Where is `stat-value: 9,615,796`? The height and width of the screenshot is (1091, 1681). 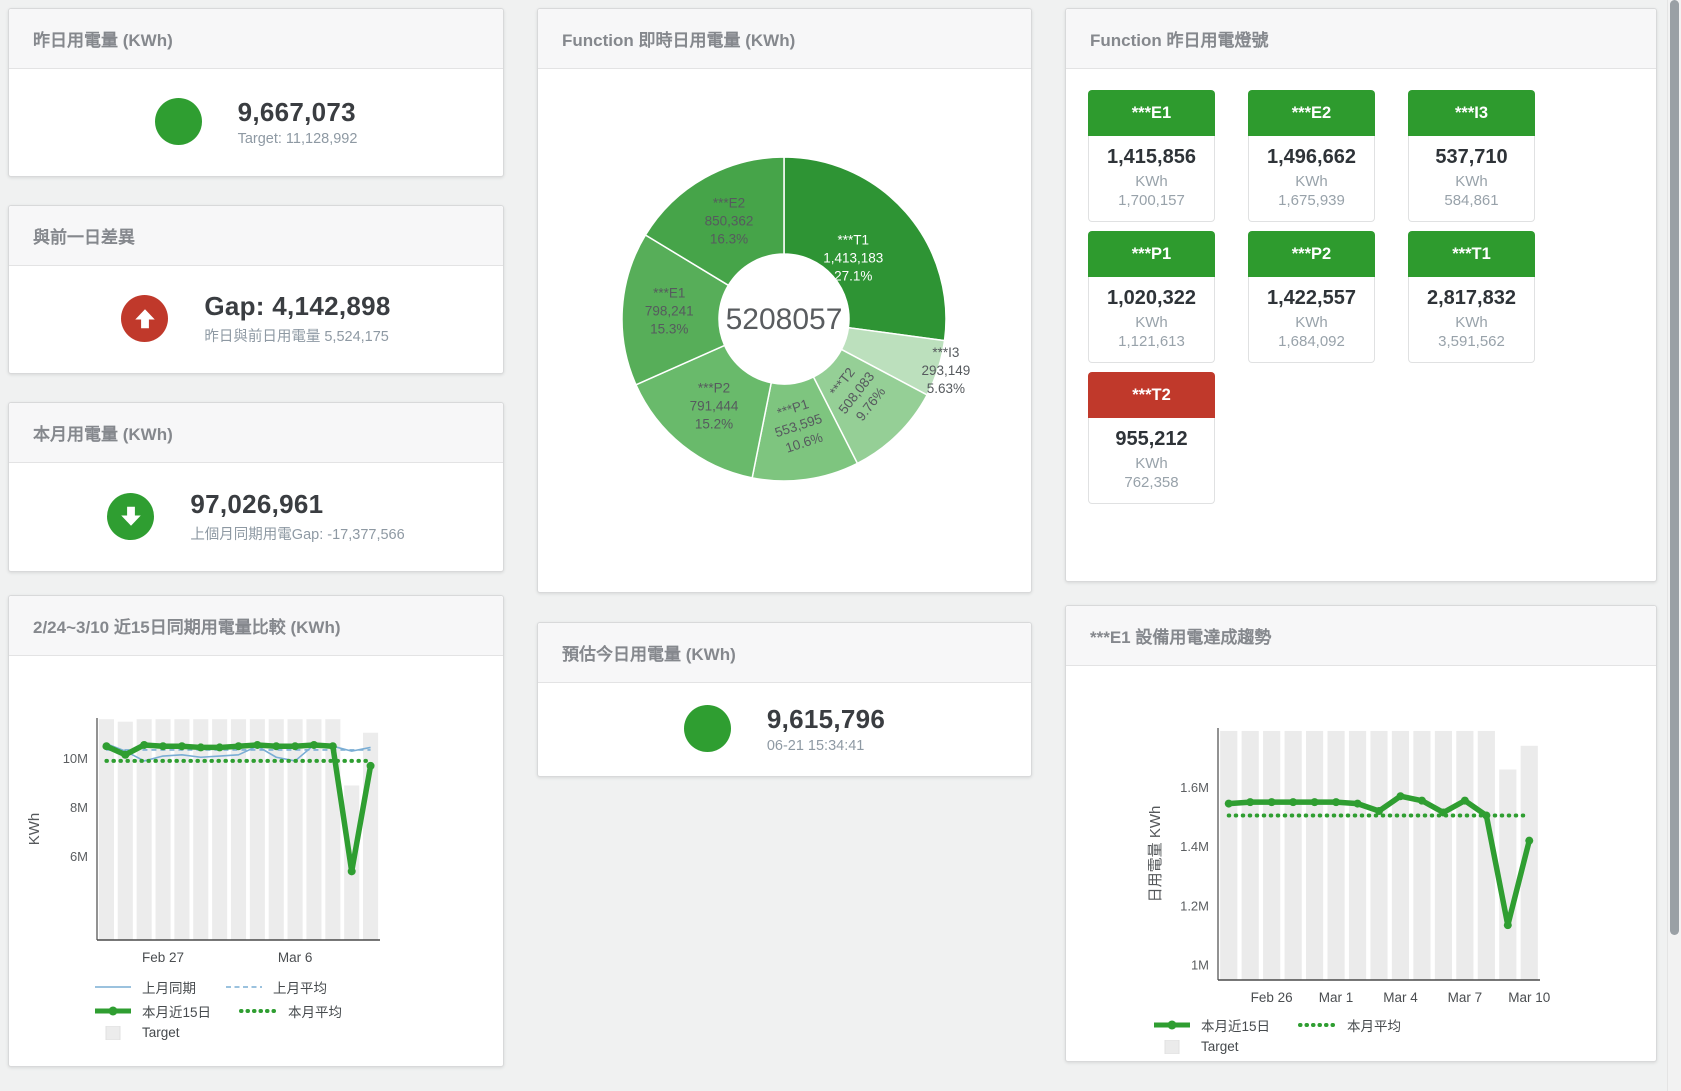 stat-value: 9,615,796 is located at coordinates (826, 718).